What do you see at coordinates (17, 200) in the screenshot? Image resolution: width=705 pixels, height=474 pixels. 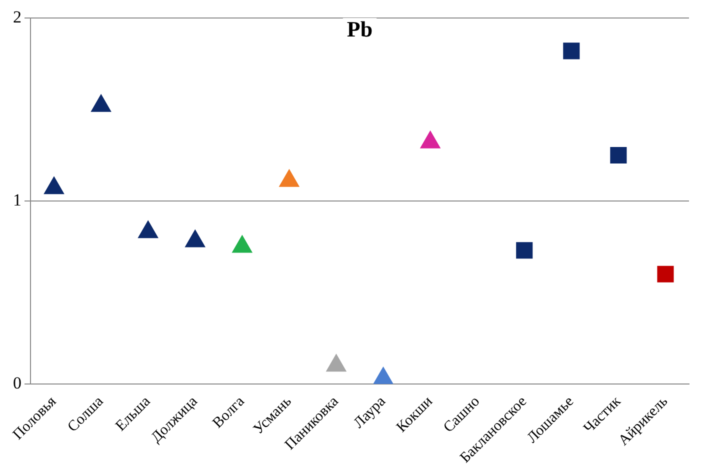 I see `y-tick-label: 1` at bounding box center [17, 200].